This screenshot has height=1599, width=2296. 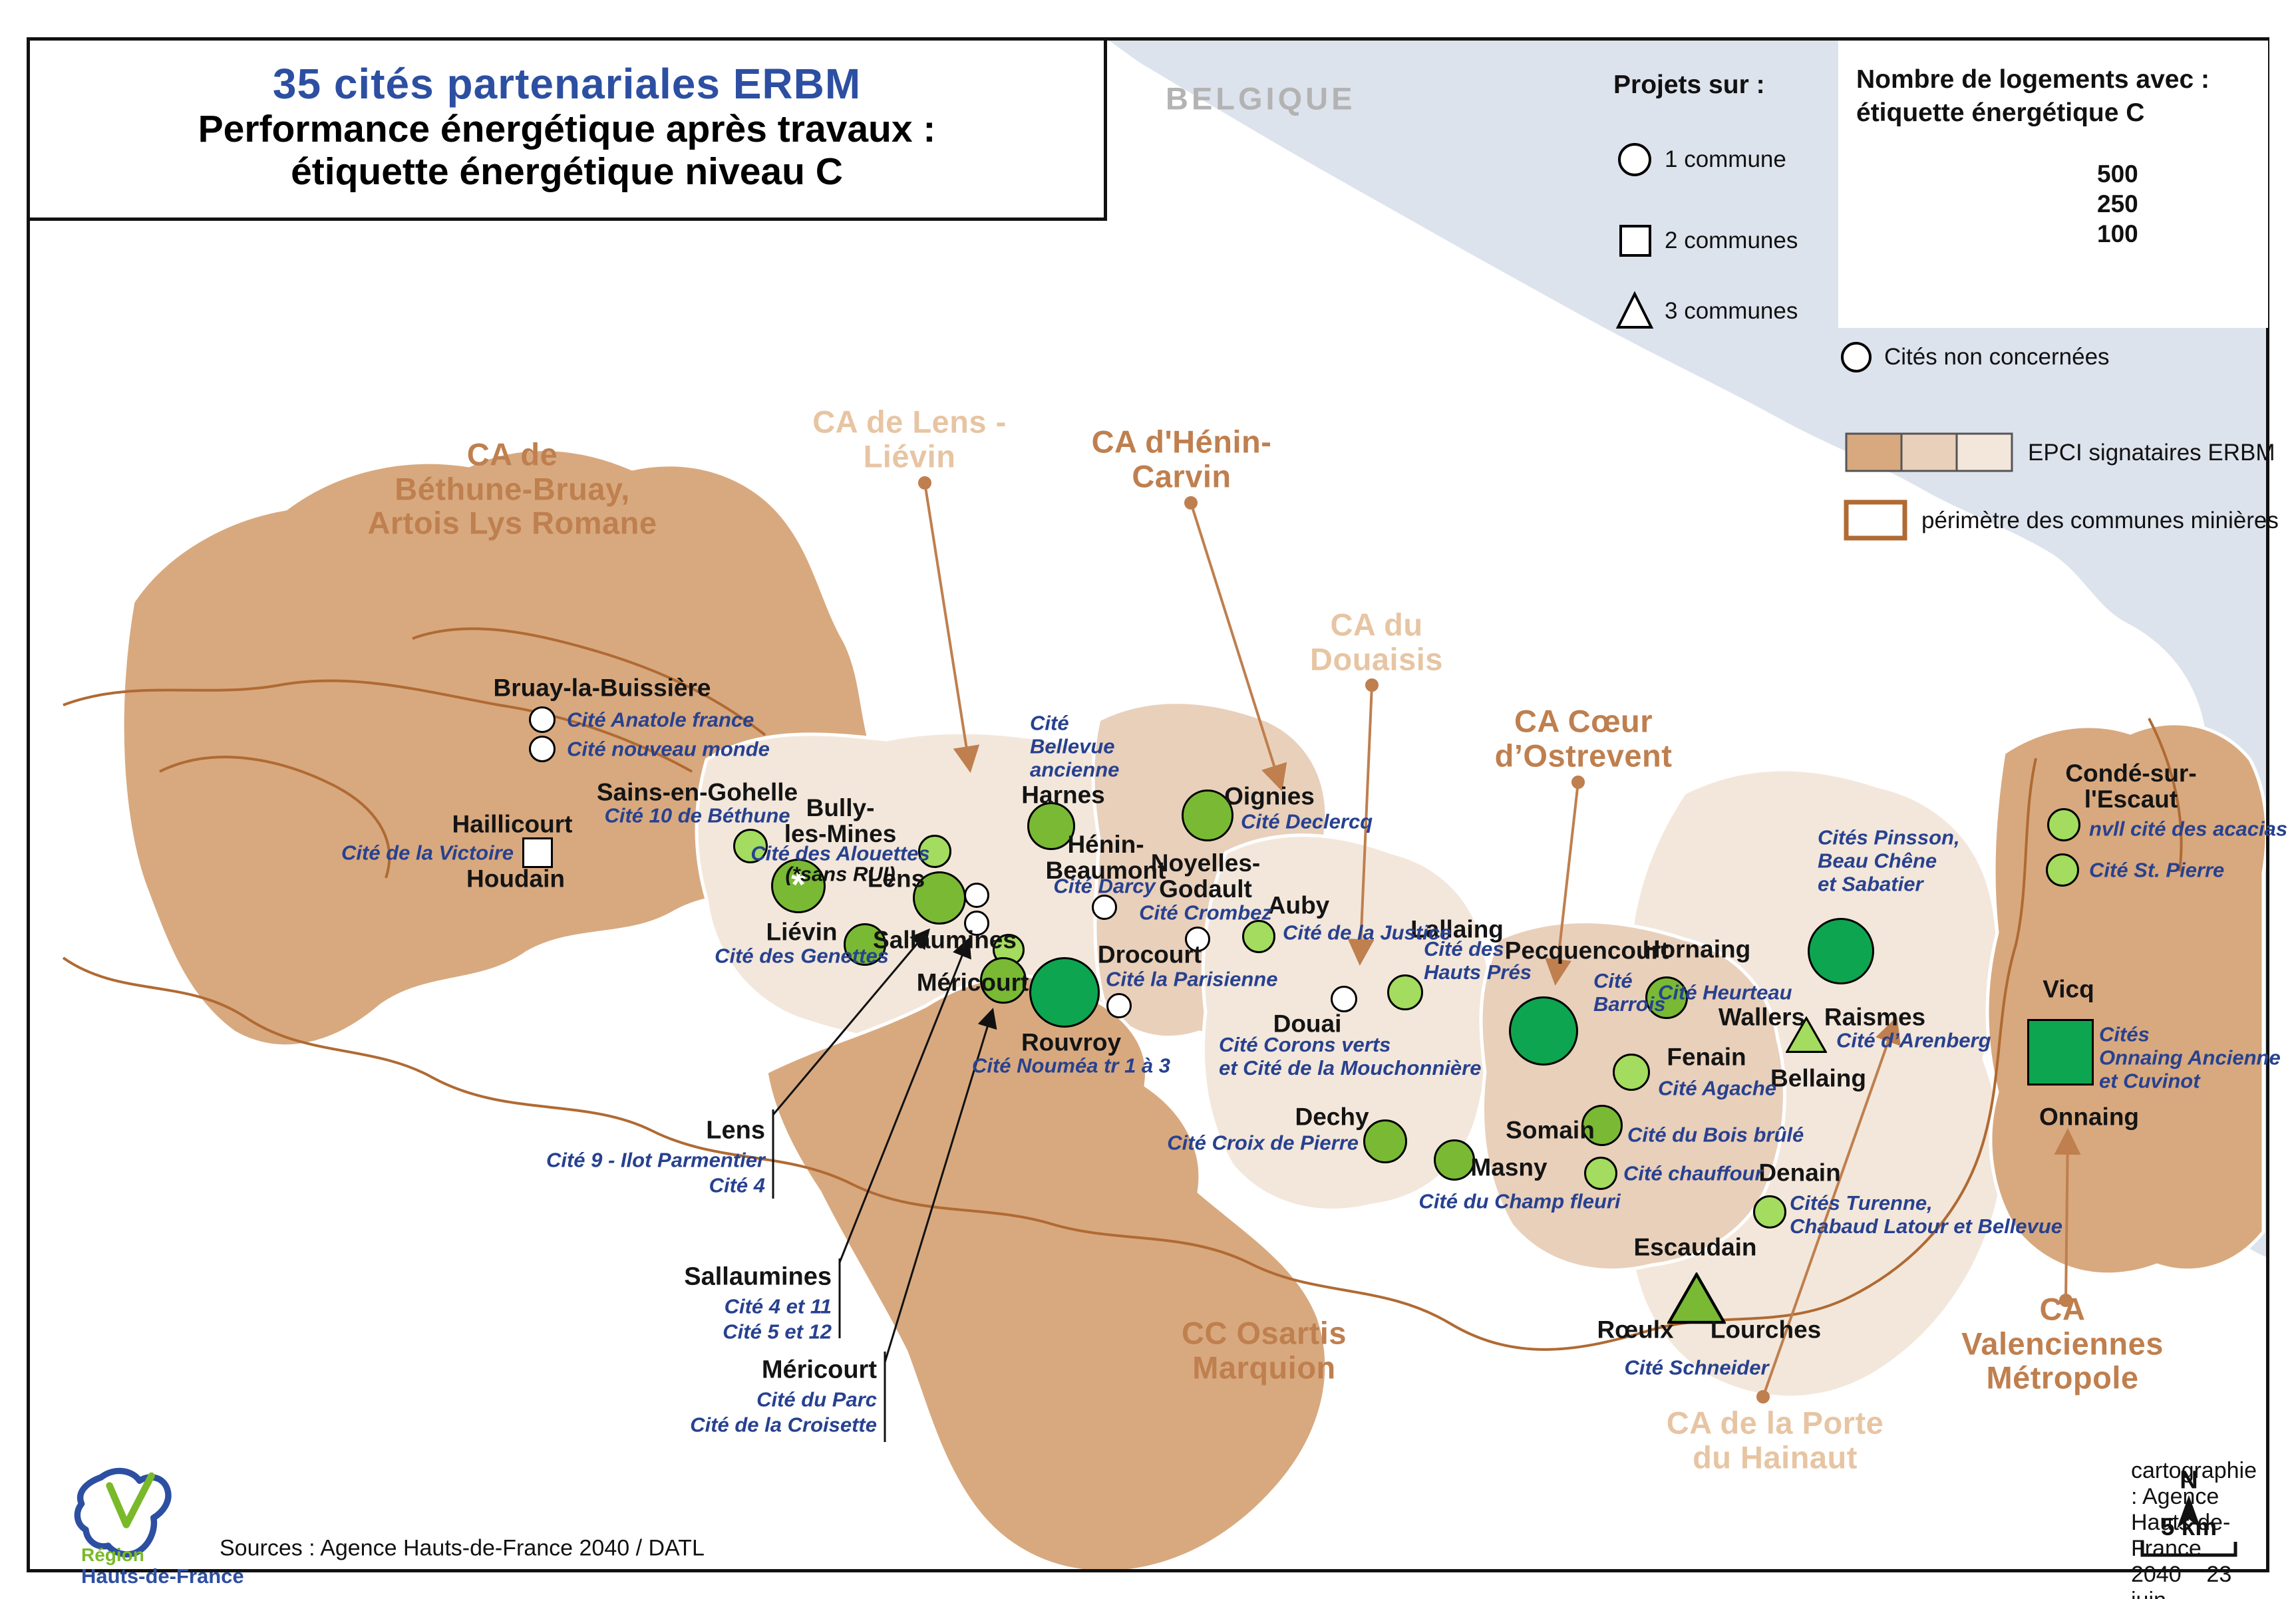 I want to click on city-label-conde-sur-l-escaut: Condé-sur-l'Escaut, so click(x=2131, y=786).